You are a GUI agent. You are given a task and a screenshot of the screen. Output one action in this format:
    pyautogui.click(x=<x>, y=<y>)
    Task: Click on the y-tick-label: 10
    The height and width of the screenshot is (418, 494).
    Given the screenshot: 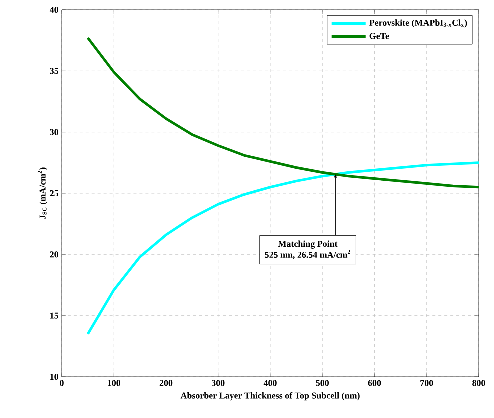 What is the action you would take?
    pyautogui.click(x=54, y=377)
    